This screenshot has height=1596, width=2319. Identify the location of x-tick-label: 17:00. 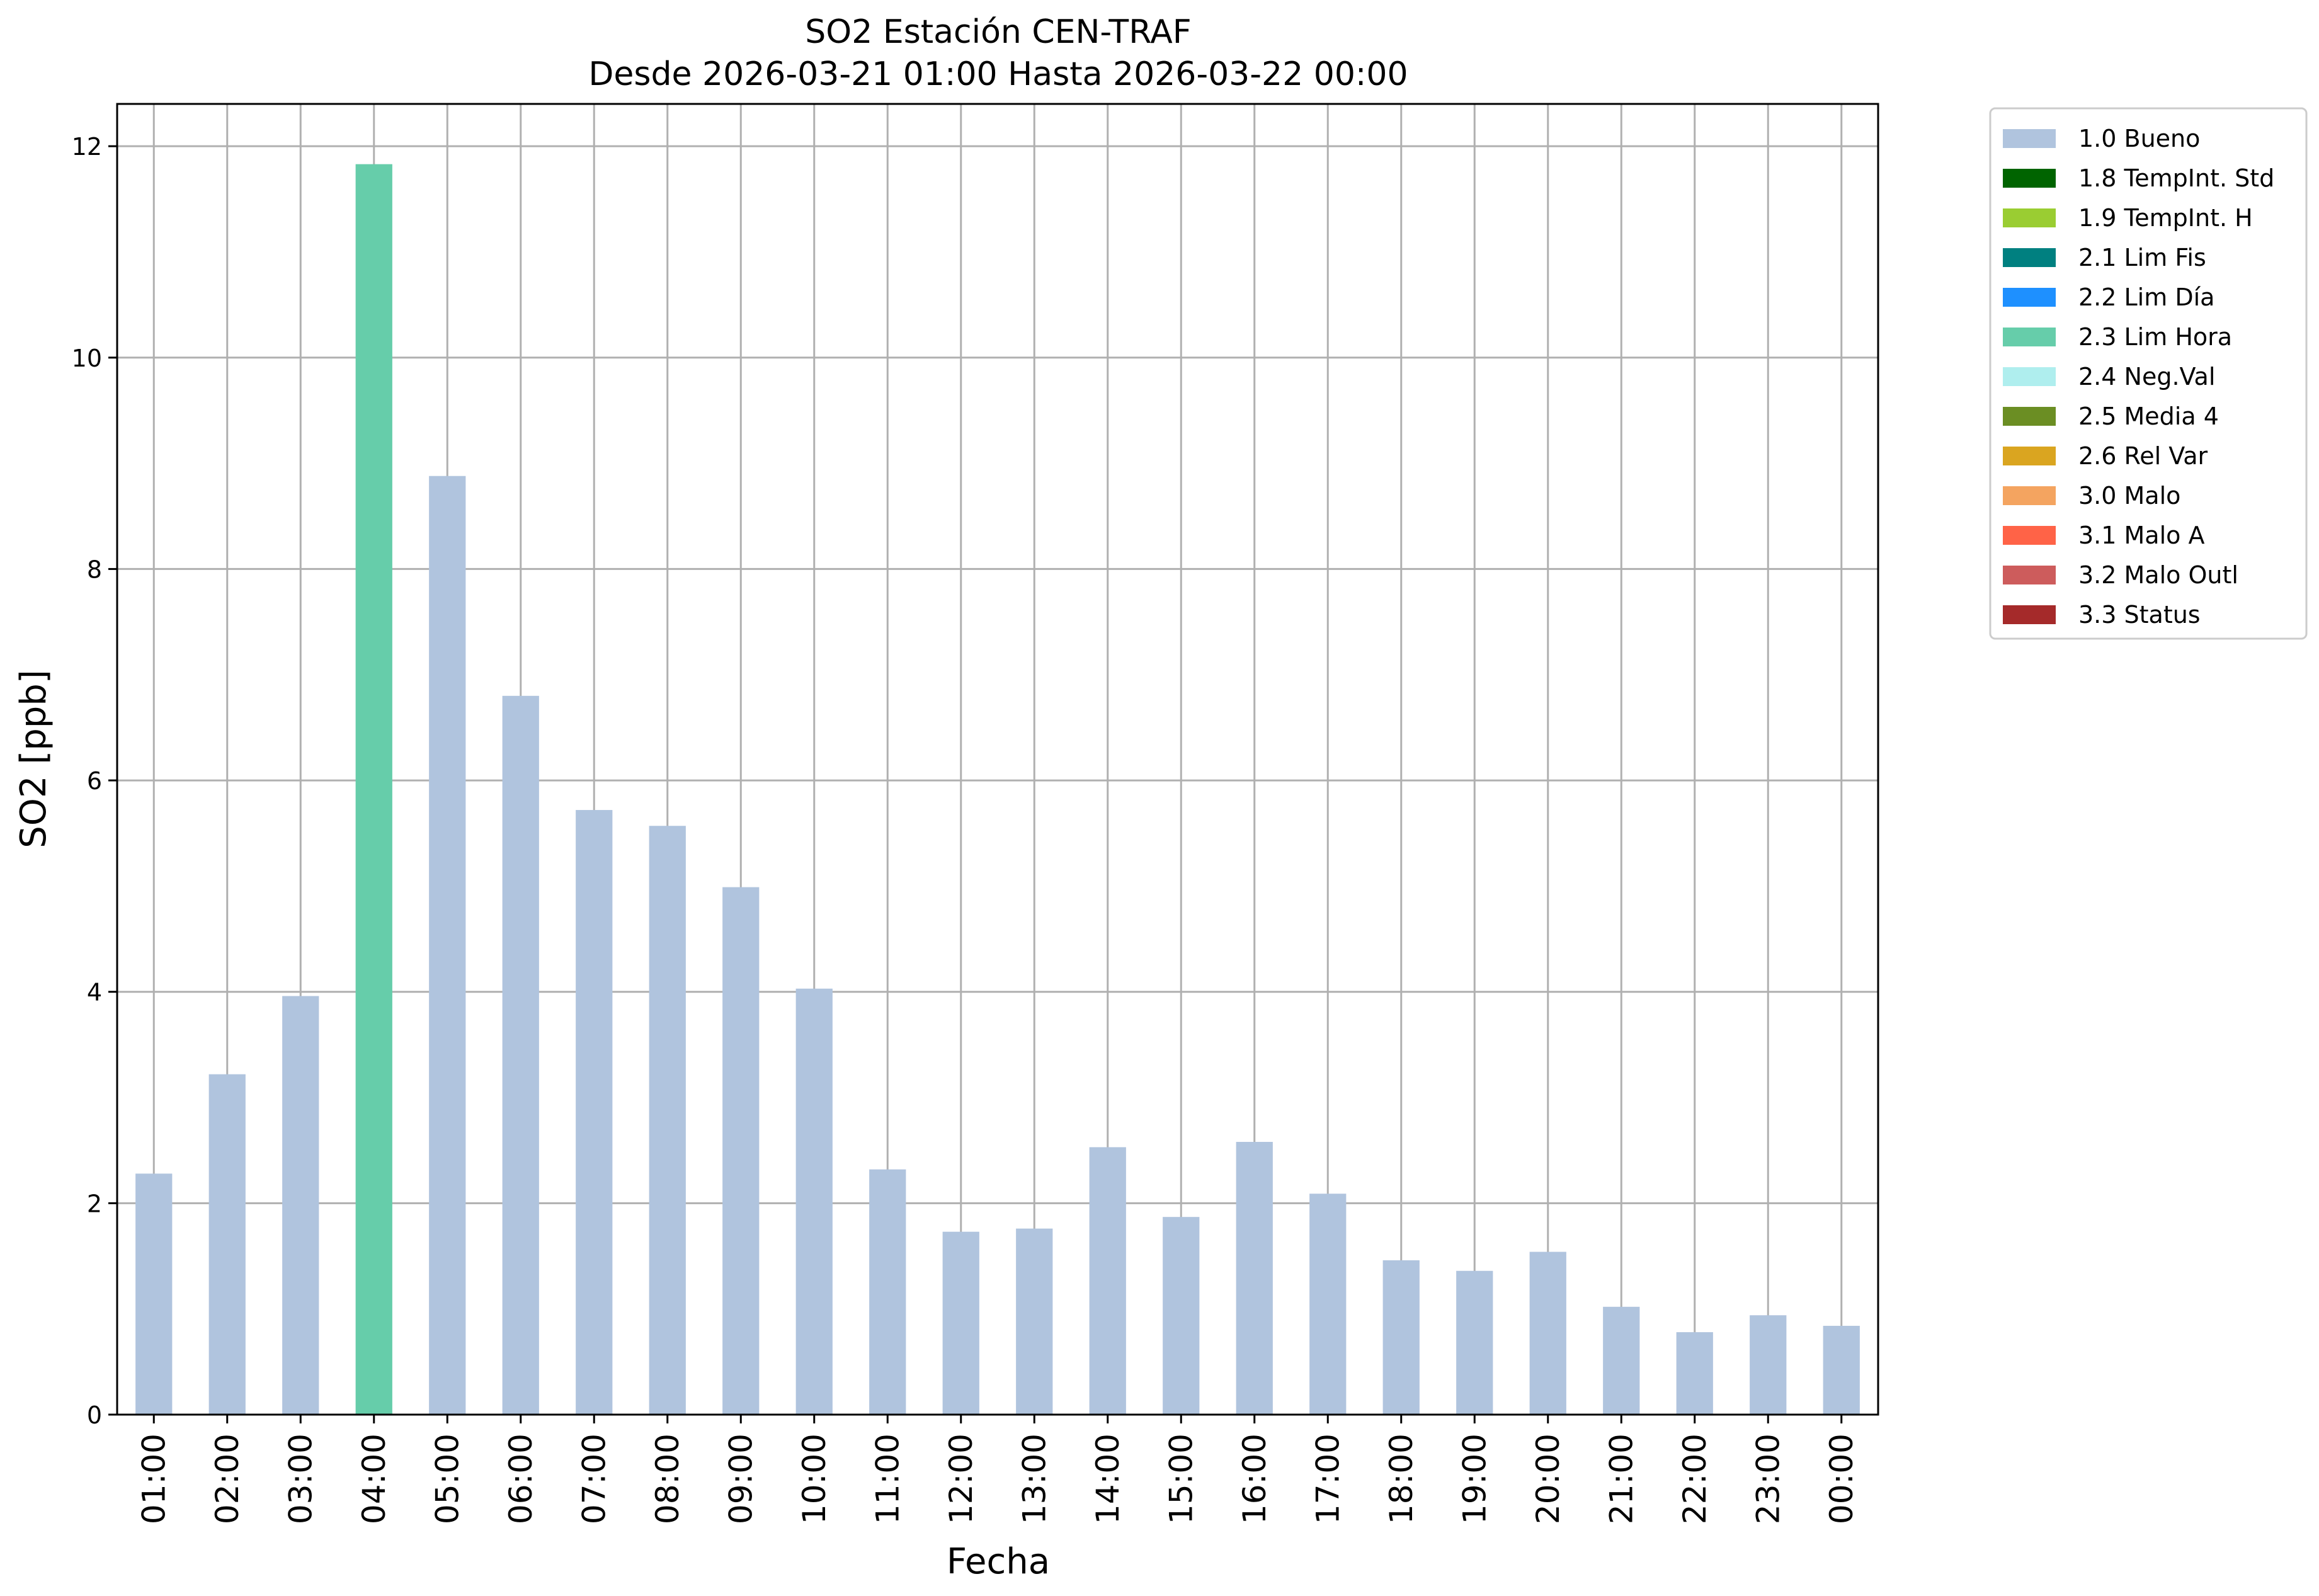
(1327, 1479).